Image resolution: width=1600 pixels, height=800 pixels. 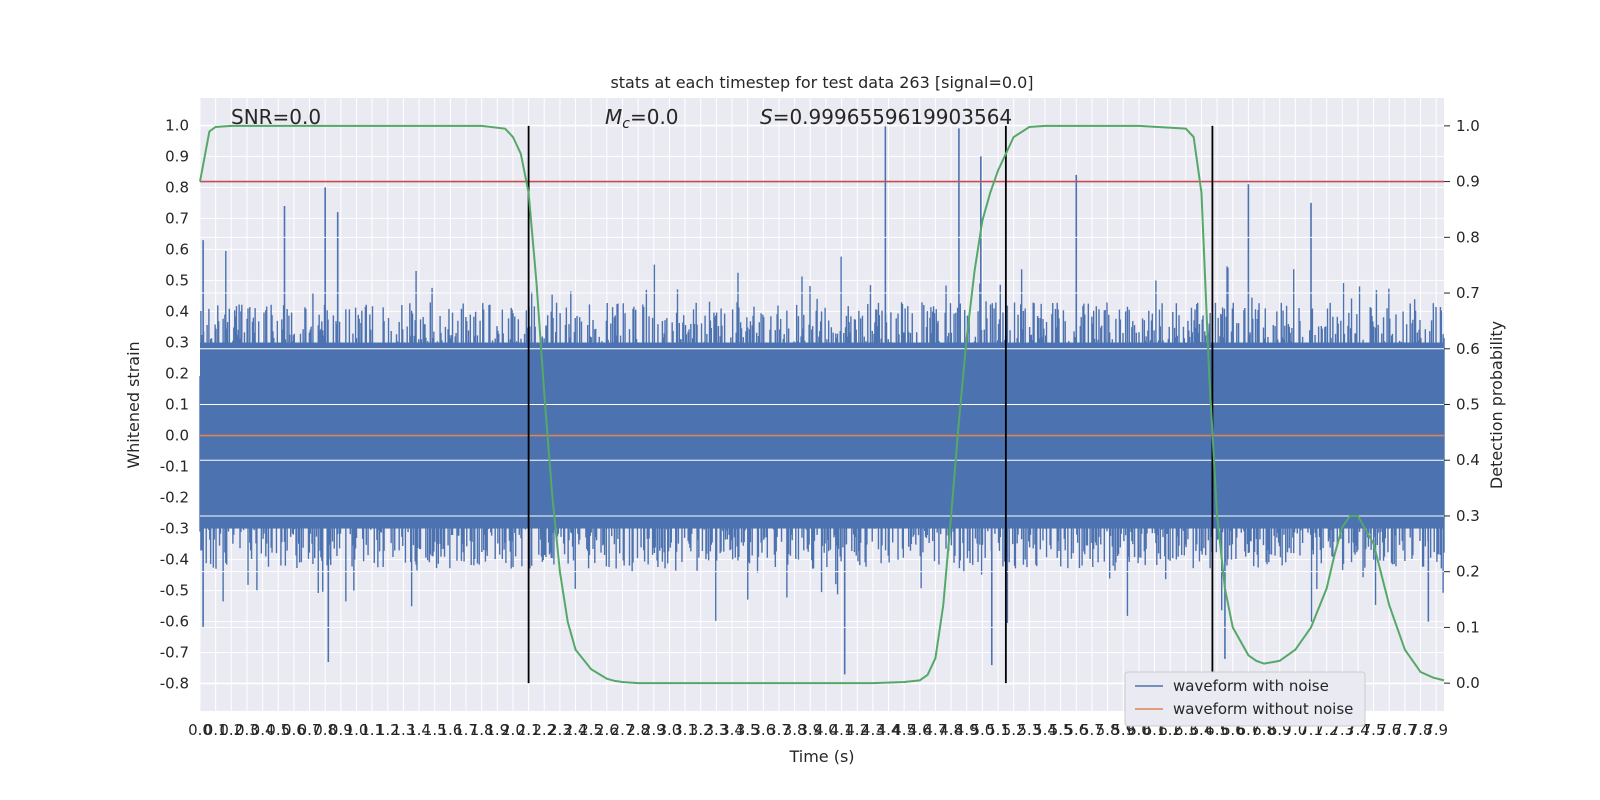 I want to click on y-tick-label: -0.3, so click(x=174, y=529).